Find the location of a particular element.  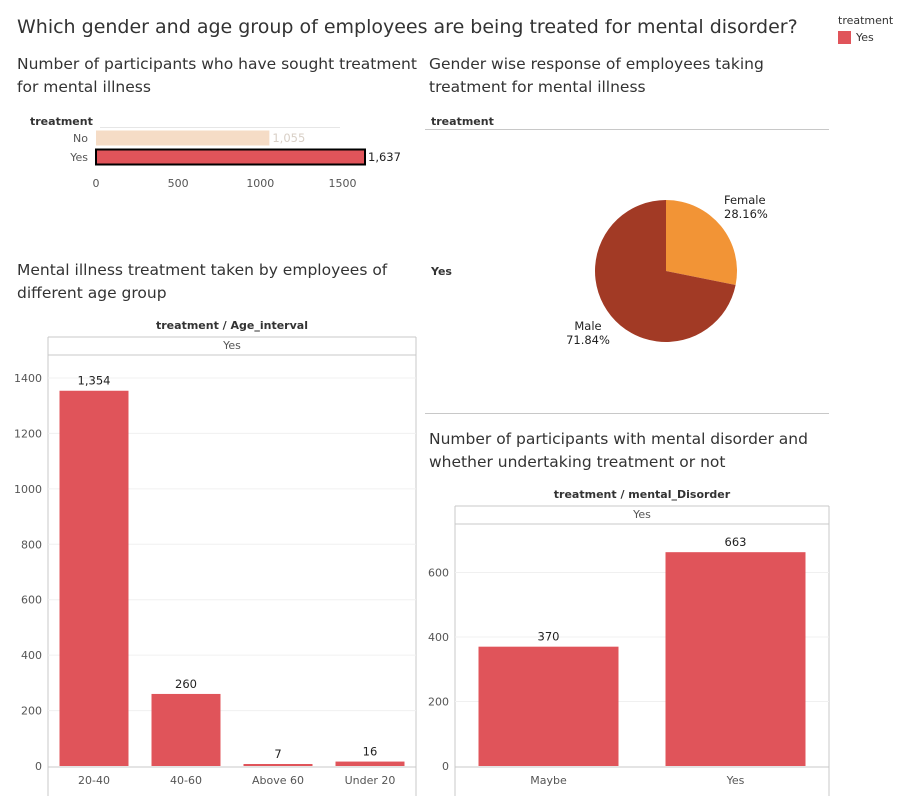

chart-2-slice-percent-female: 28.16% is located at coordinates (746, 214).